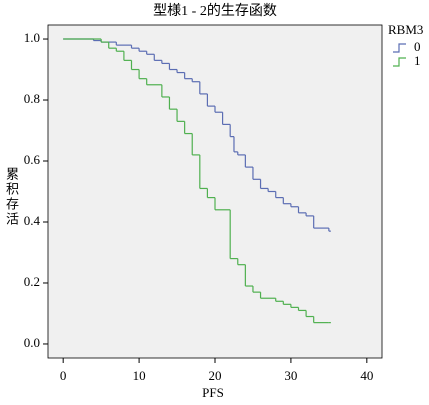  Describe the element at coordinates (32, 159) in the screenshot. I see `y-tick-label: 0.6` at that location.